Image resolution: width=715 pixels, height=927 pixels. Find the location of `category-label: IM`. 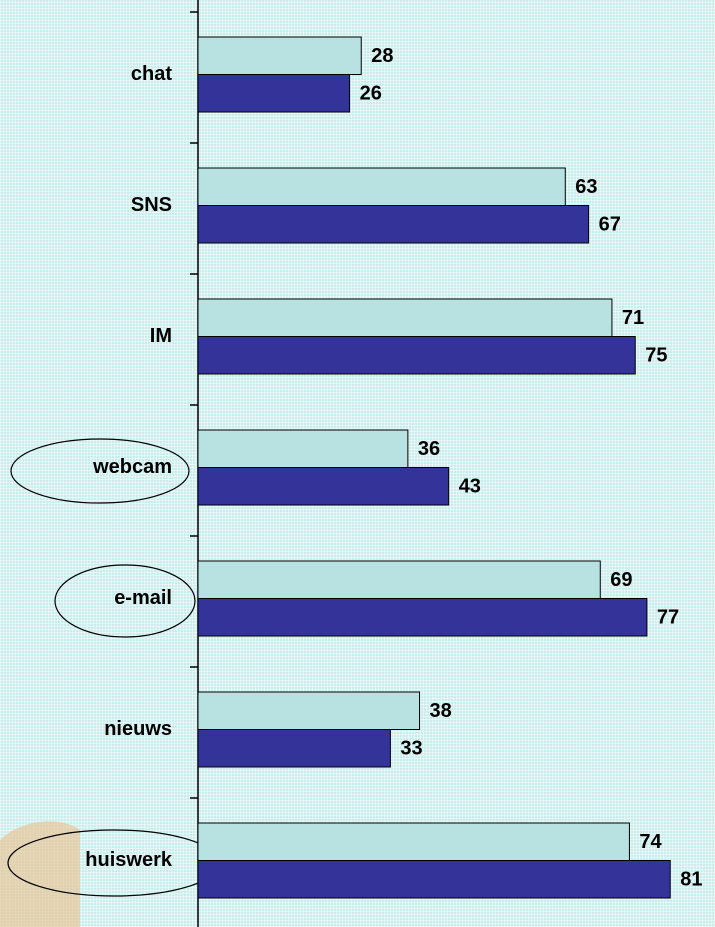

category-label: IM is located at coordinates (161, 336).